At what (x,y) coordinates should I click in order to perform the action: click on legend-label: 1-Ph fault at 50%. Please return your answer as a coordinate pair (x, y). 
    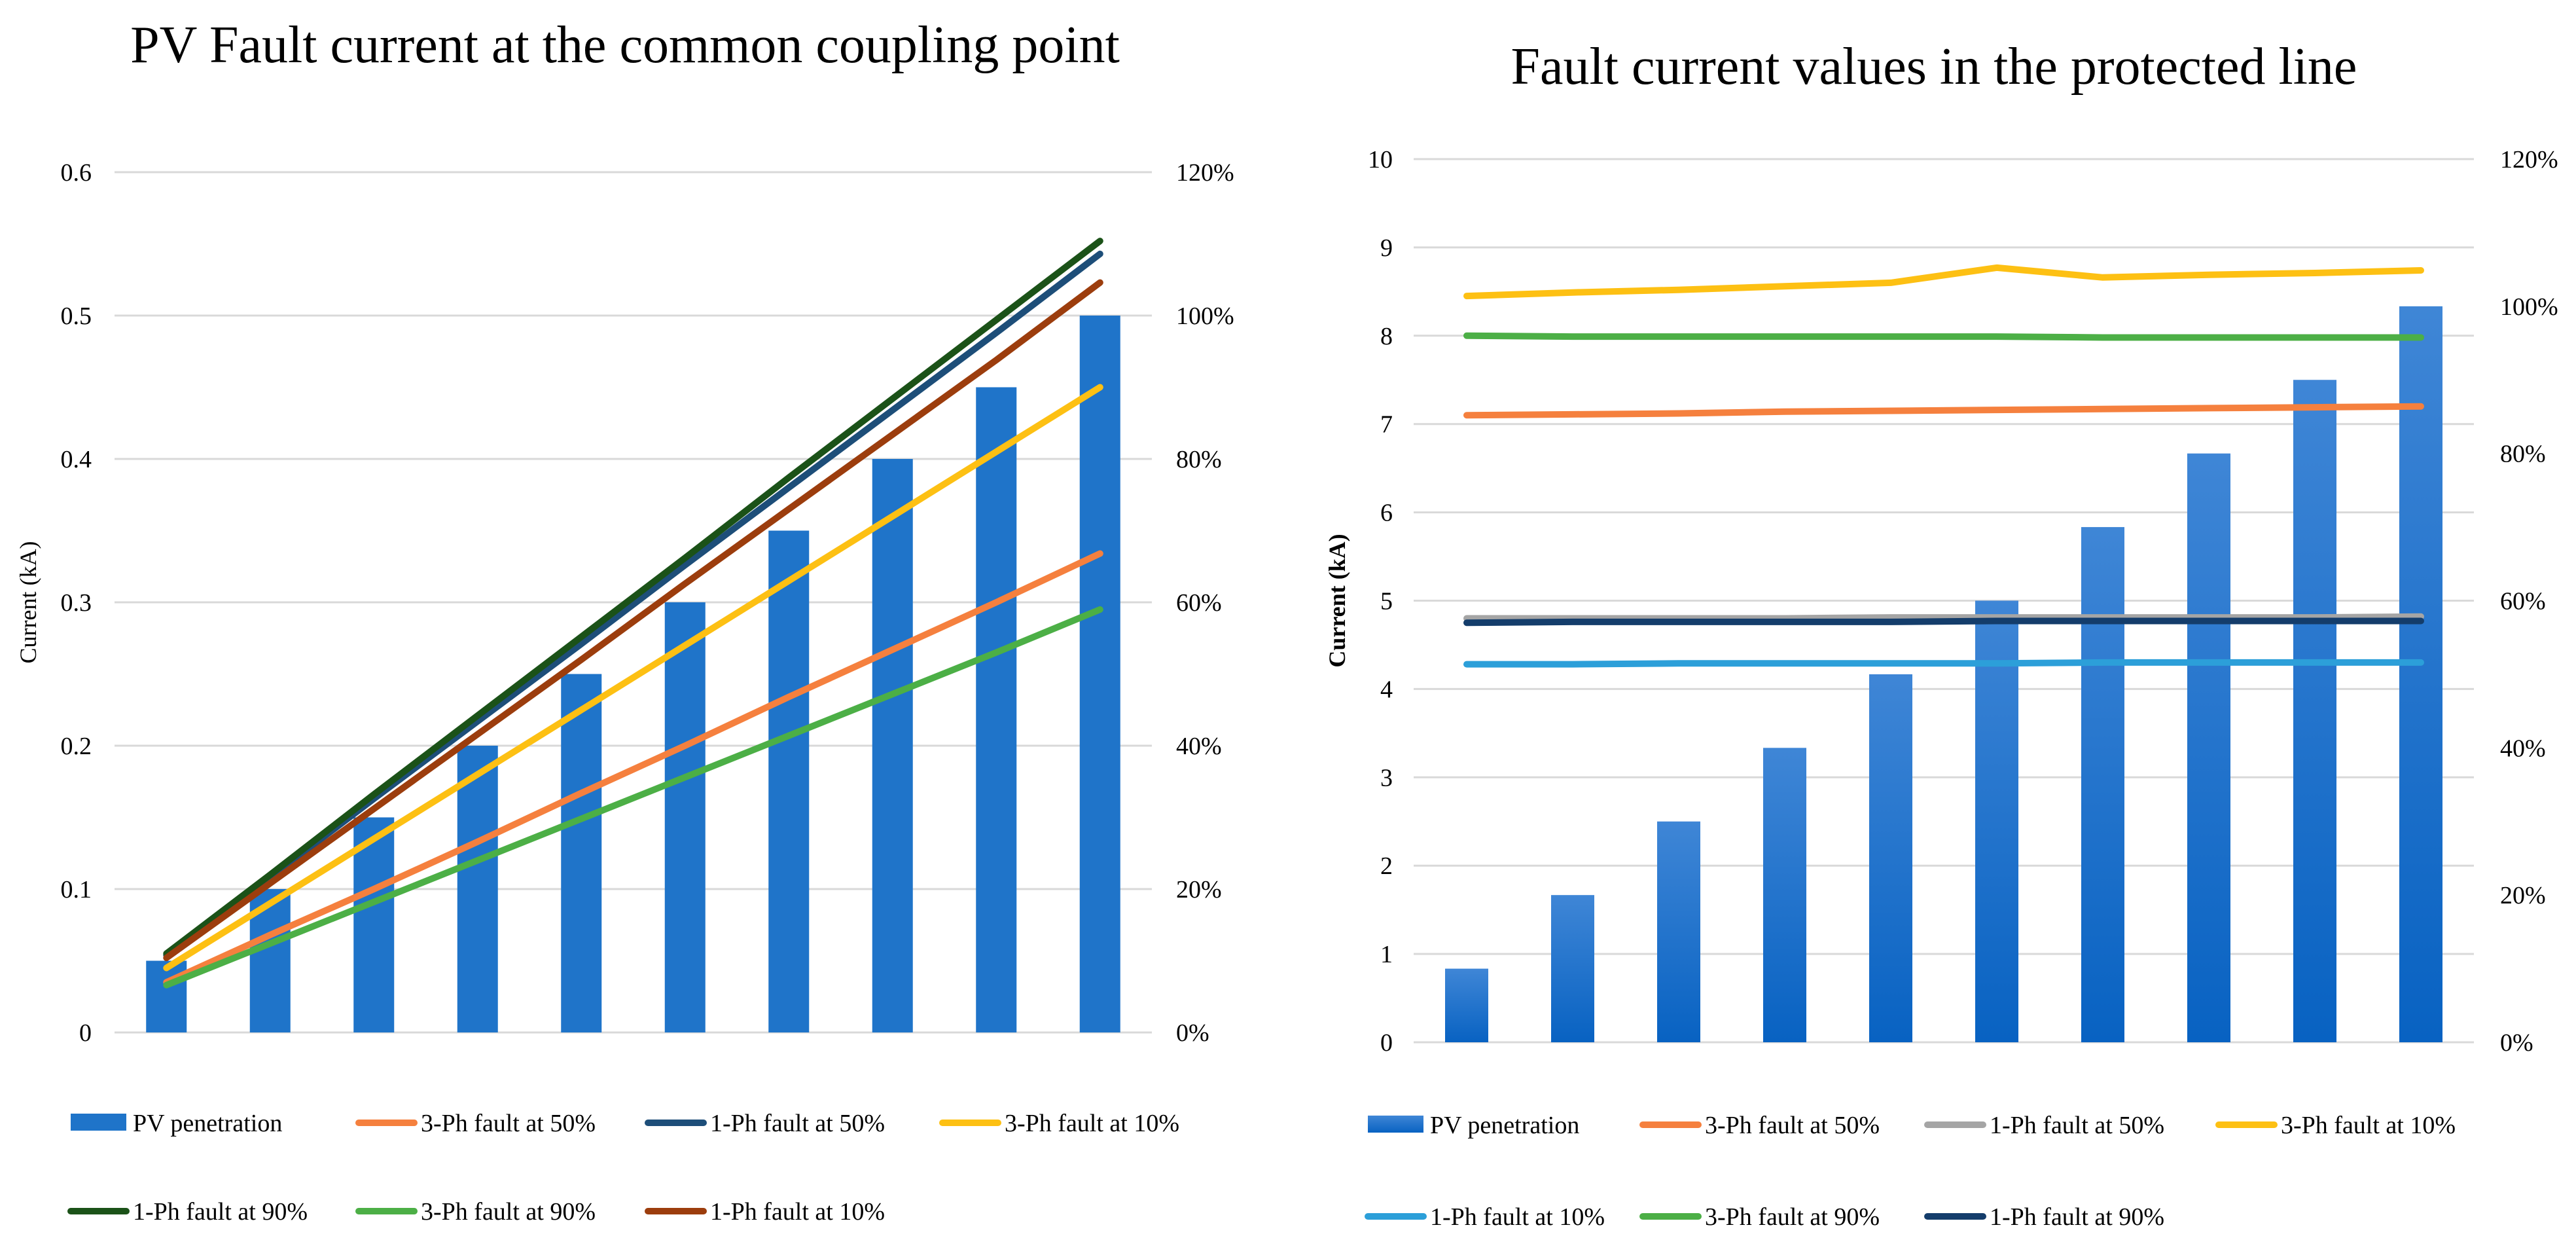
    Looking at the image, I should click on (2077, 1125).